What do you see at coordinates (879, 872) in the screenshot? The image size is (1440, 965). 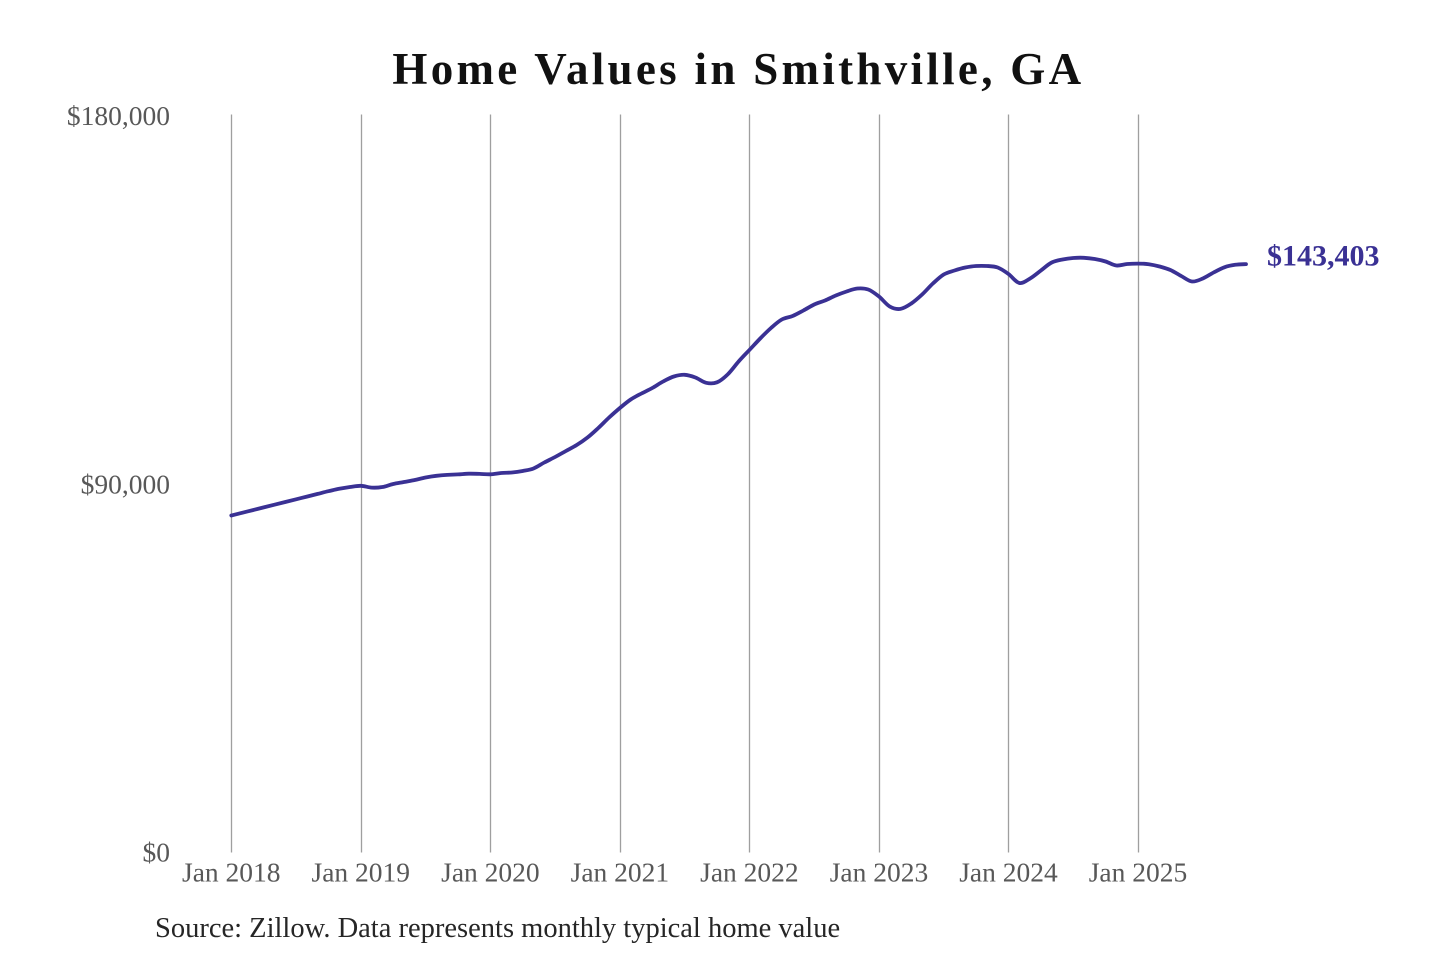 I see `svg-text: Jan 2023` at bounding box center [879, 872].